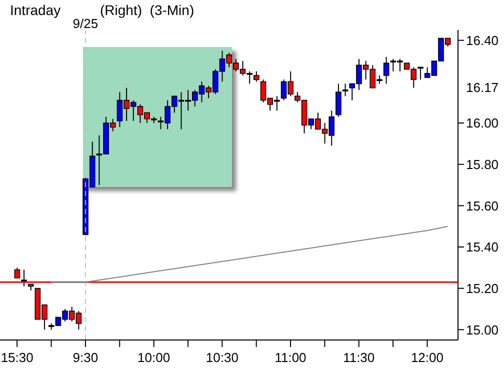  Describe the element at coordinates (249, 254) in the screenshot. I see `line-series` at that location.